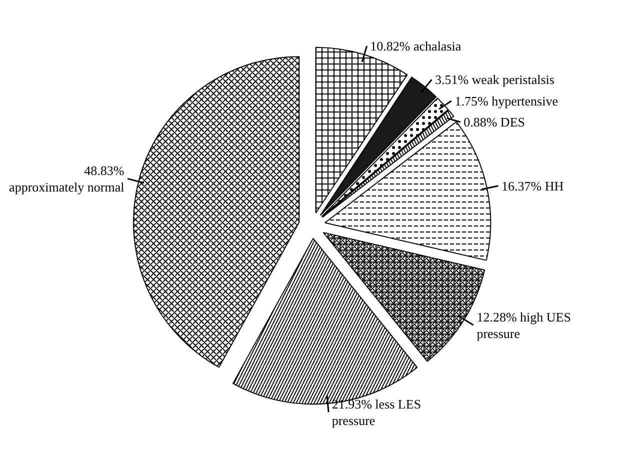 This screenshot has height=450, width=623. Describe the element at coordinates (104, 170) in the screenshot. I see `data-label: 48.83%` at that location.